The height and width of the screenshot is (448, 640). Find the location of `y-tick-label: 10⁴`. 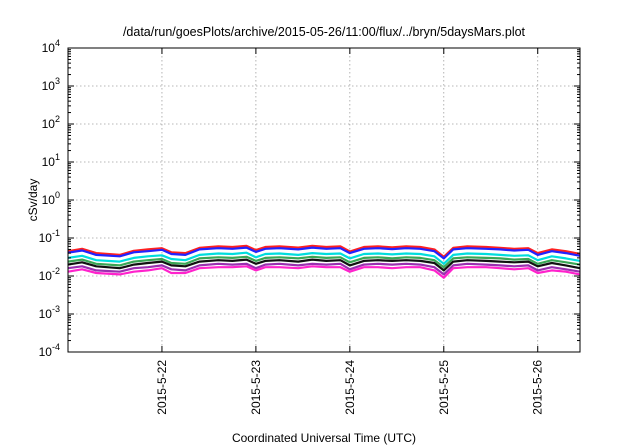

y-tick-label: 10⁴ is located at coordinates (51, 46).